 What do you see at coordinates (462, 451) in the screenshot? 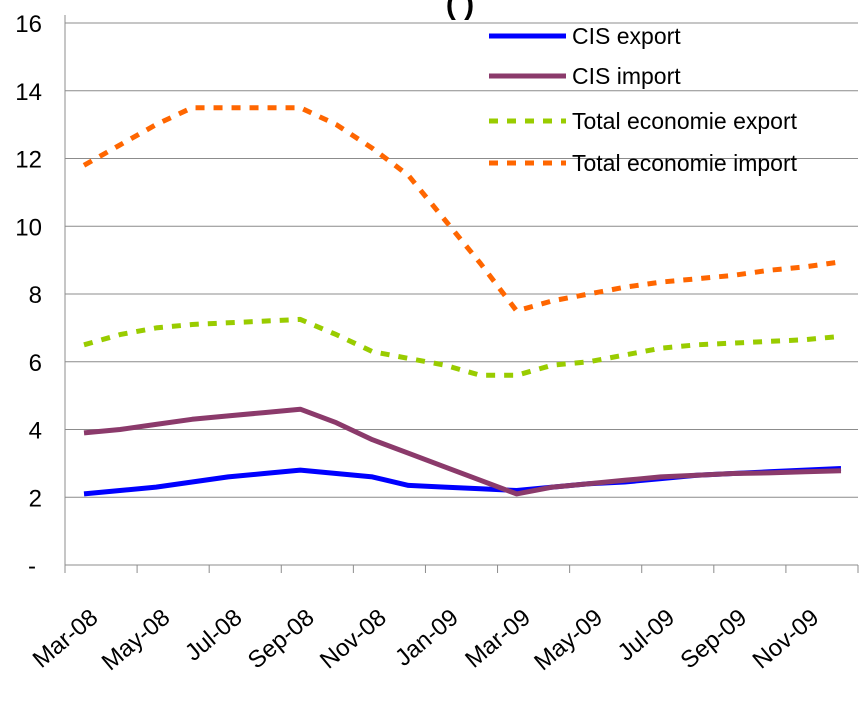
I see `series-line-cis-import` at bounding box center [462, 451].